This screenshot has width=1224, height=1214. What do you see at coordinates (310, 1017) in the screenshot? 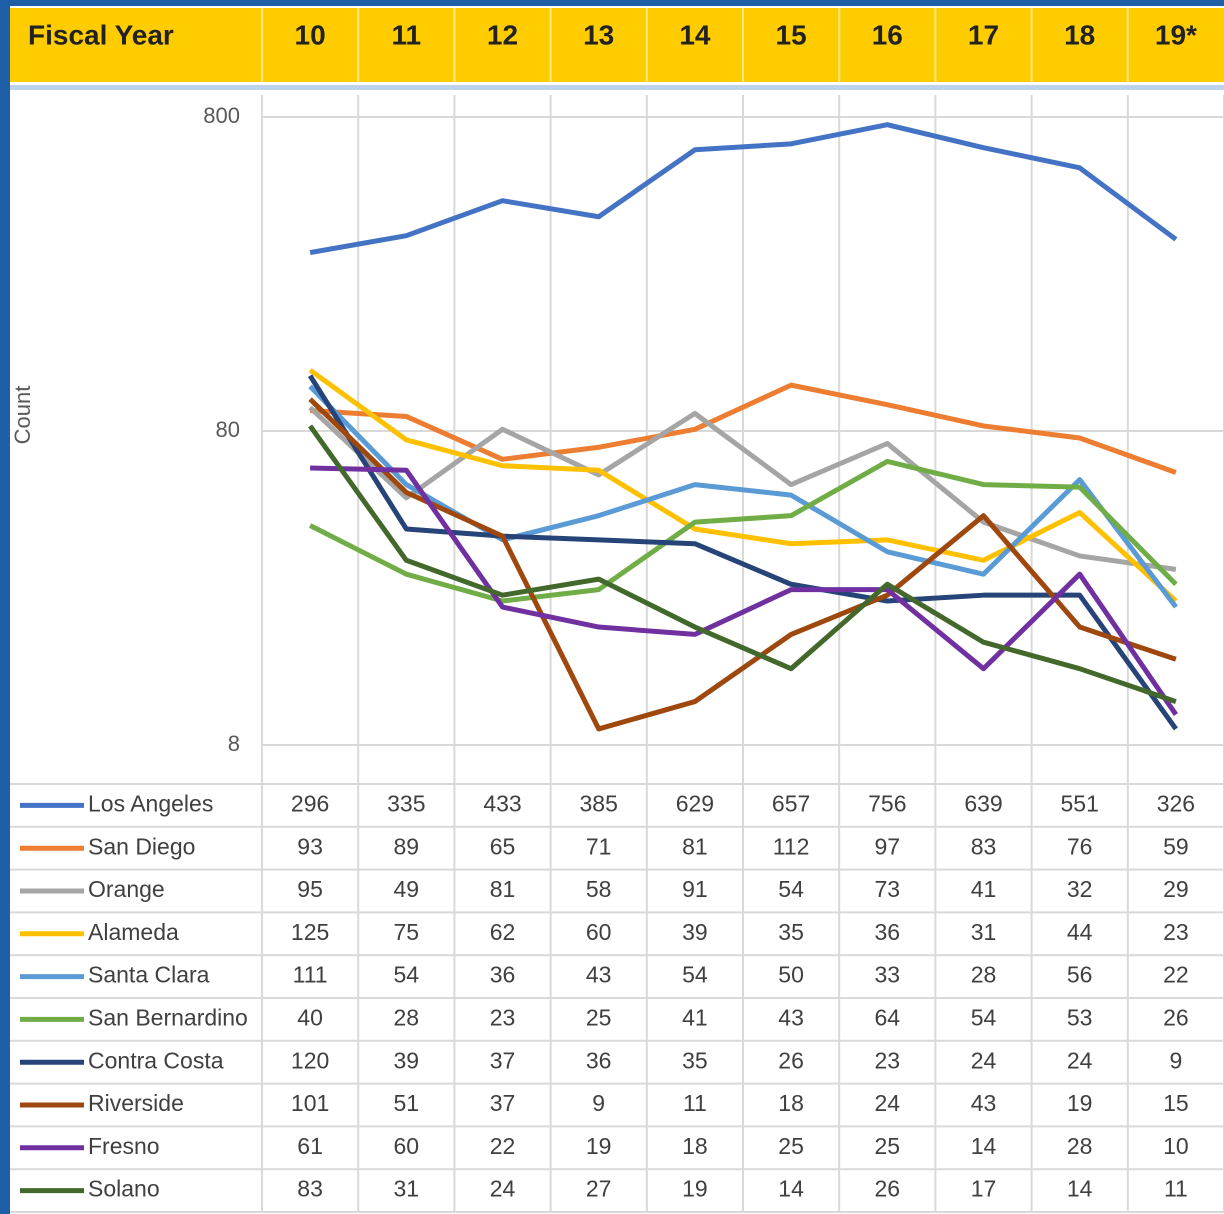
I see `table-cell: 40` at bounding box center [310, 1017].